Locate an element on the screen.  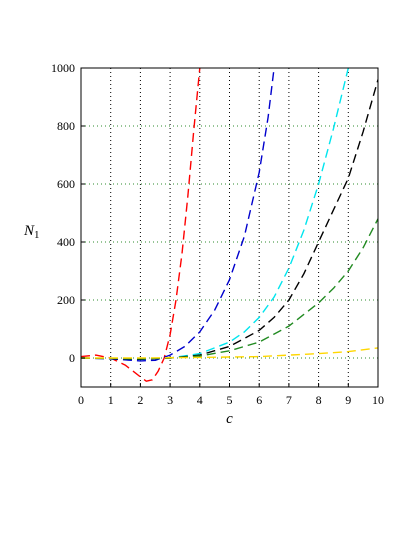
x-tick-label: 10 is located at coordinates (378, 400).